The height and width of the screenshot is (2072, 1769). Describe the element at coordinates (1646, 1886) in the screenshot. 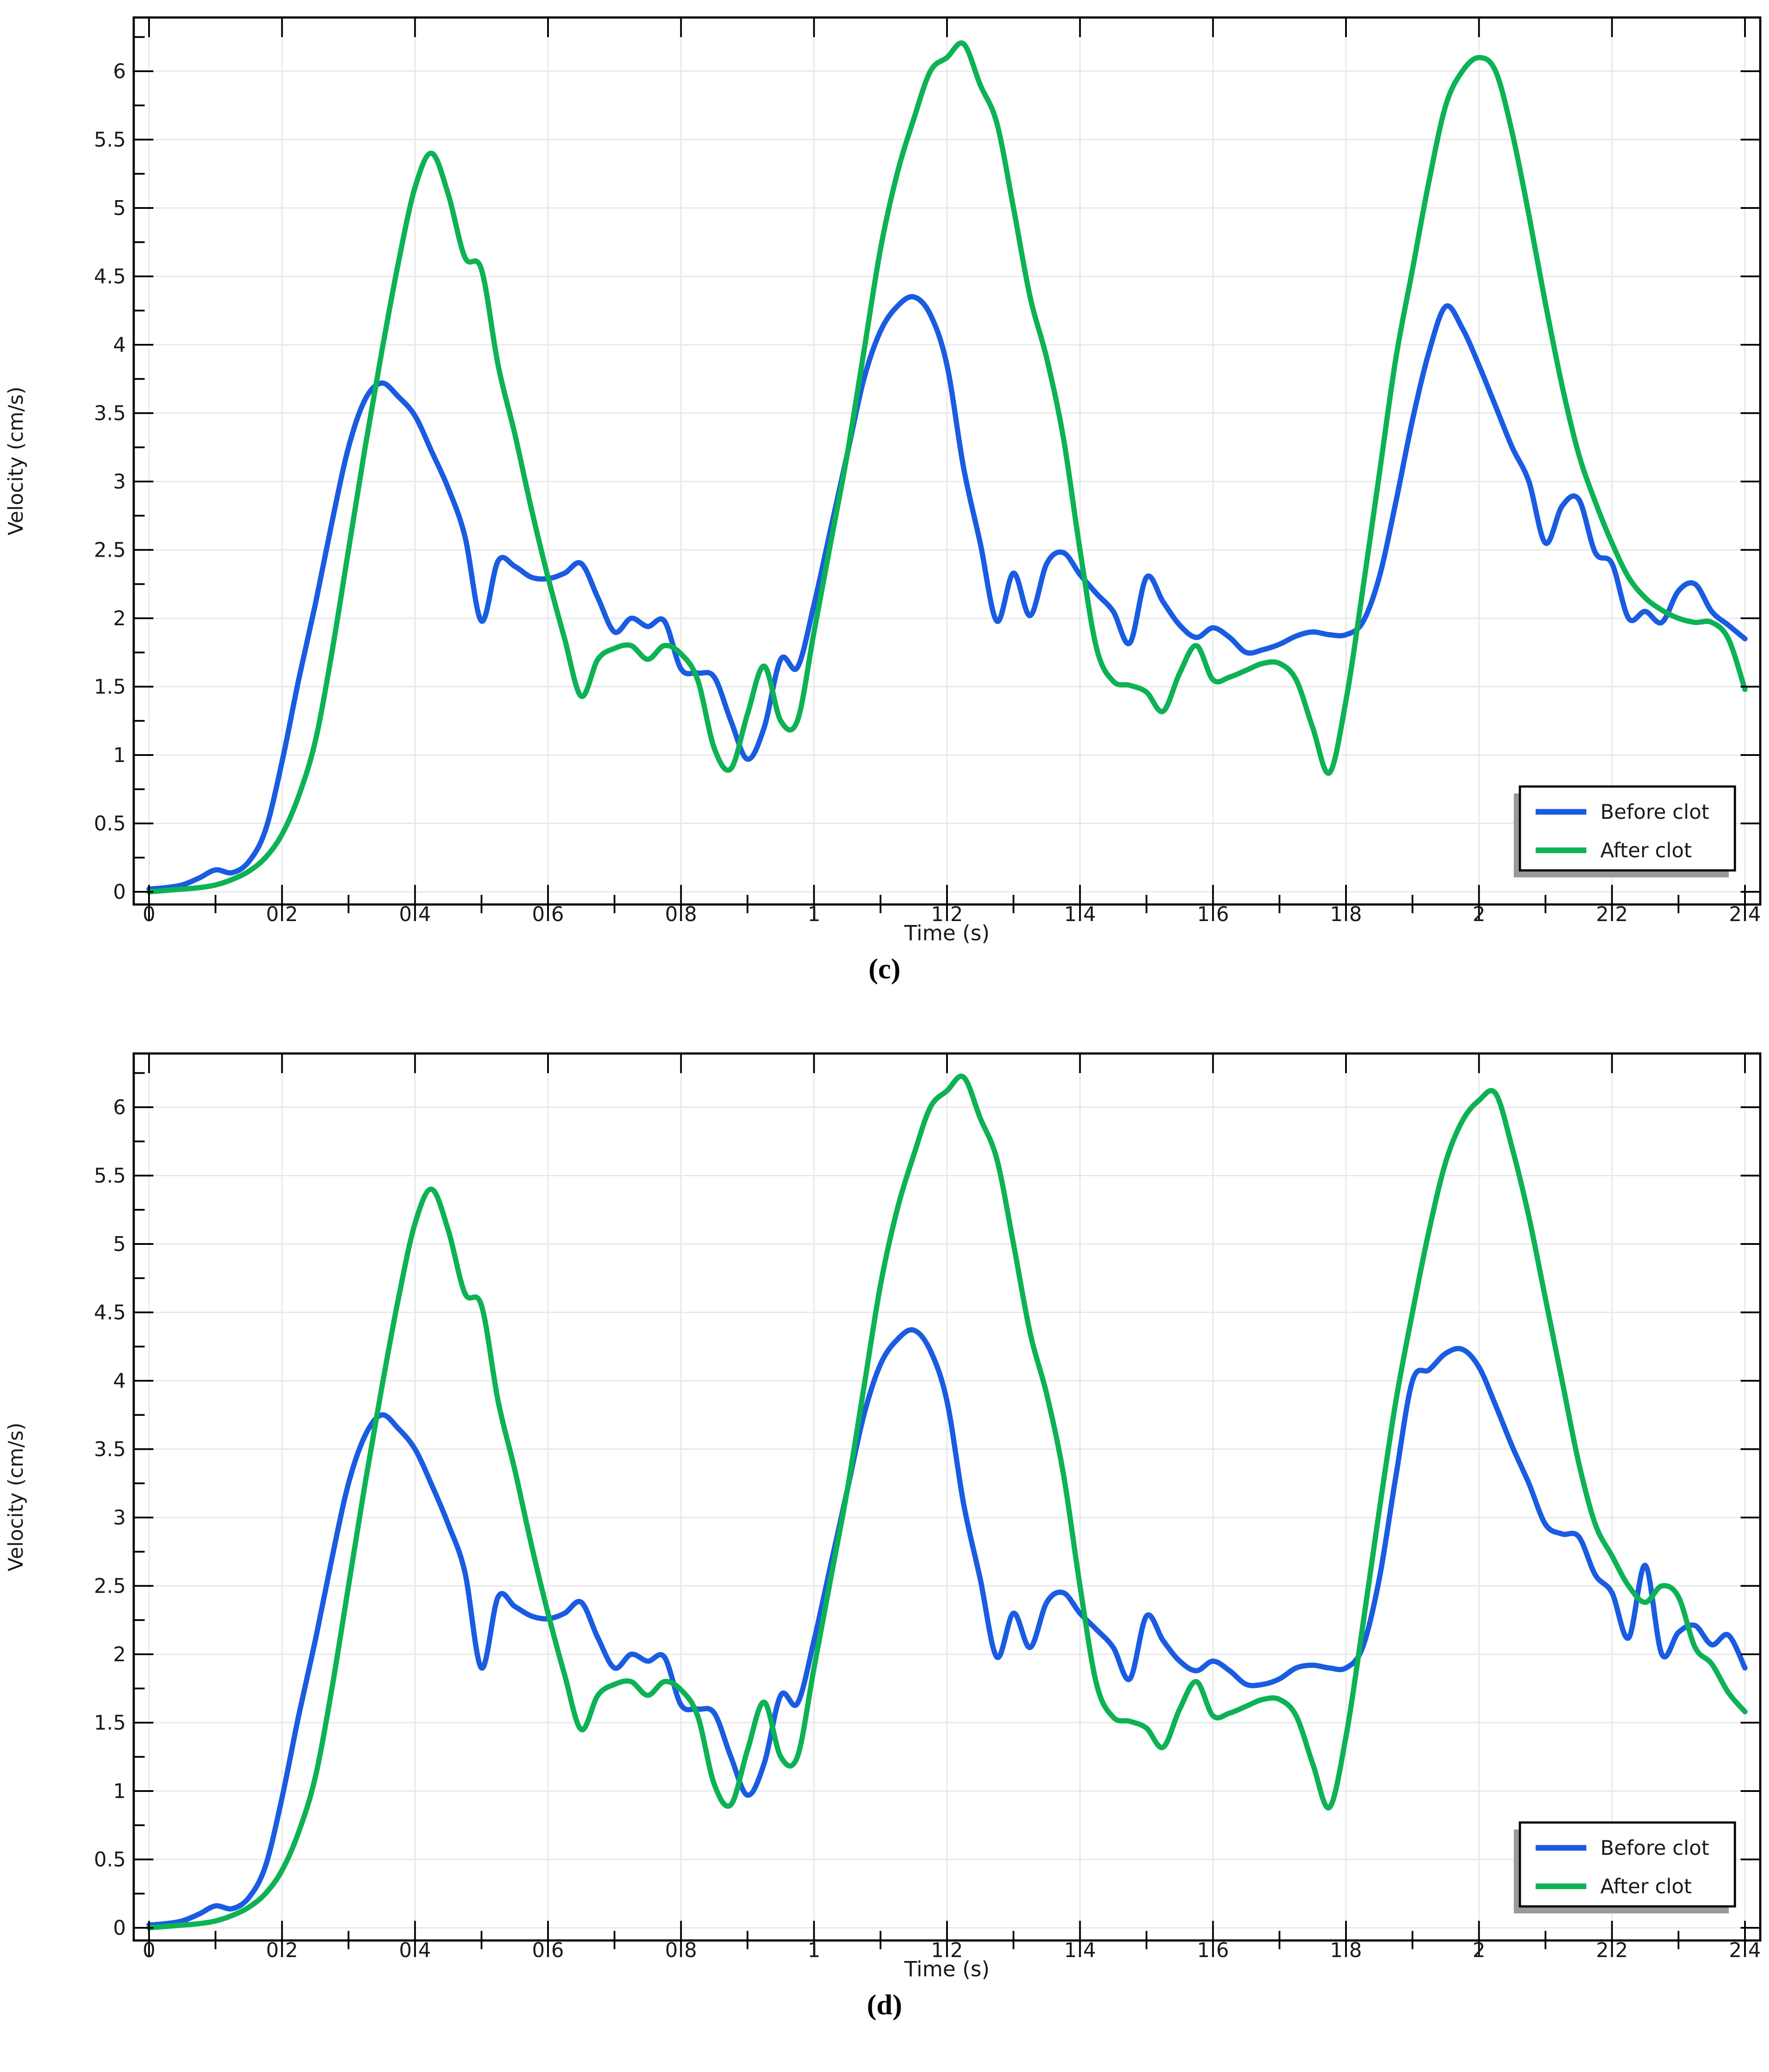

I see `legend-label-after-clot-d: After clot` at that location.